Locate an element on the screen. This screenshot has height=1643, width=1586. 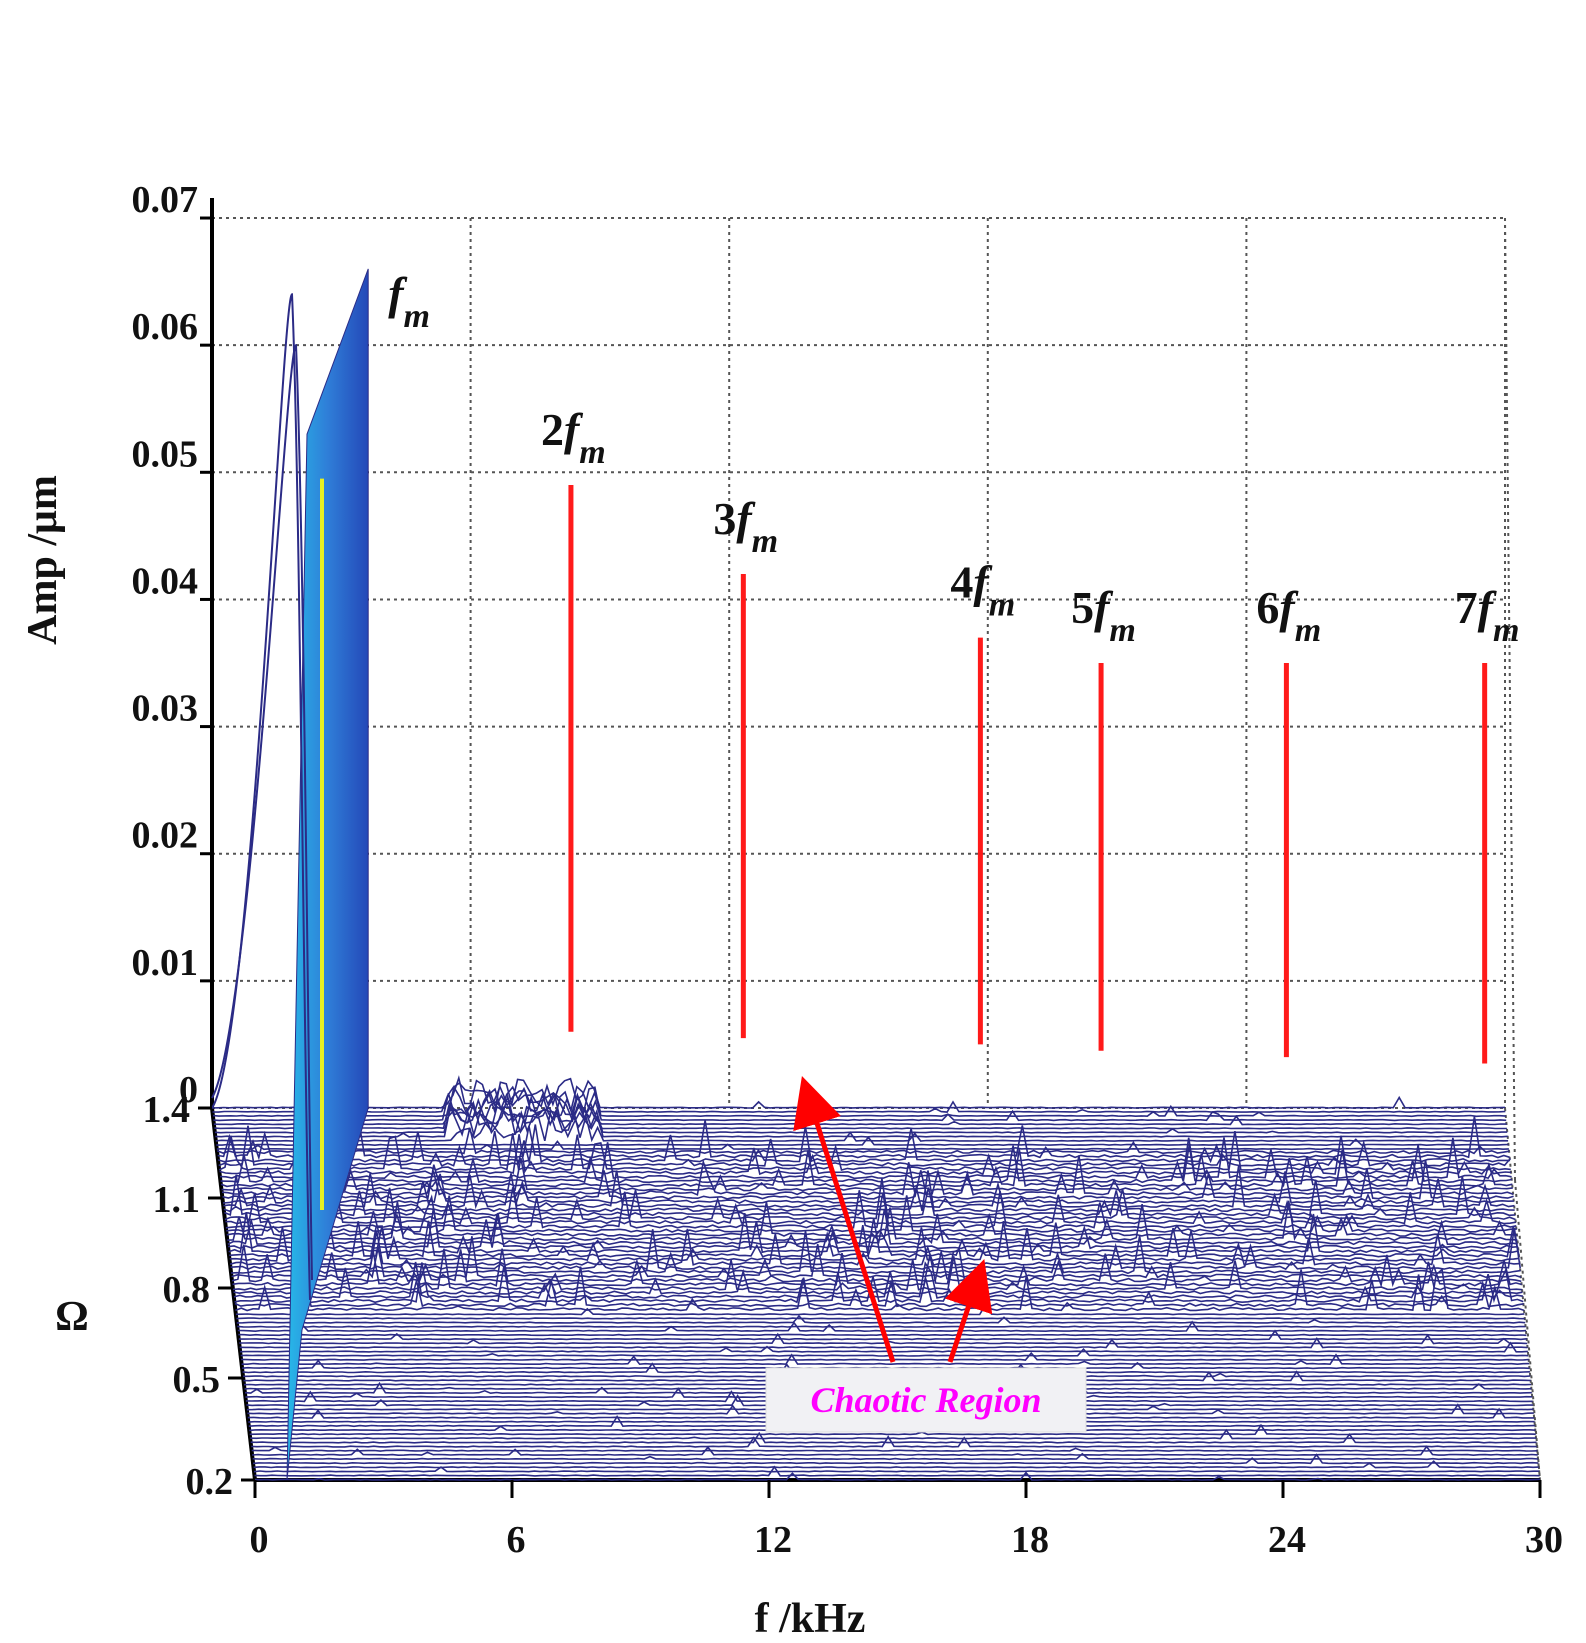
z-tick-label-1: 1.1 is located at coordinates (177, 1200).